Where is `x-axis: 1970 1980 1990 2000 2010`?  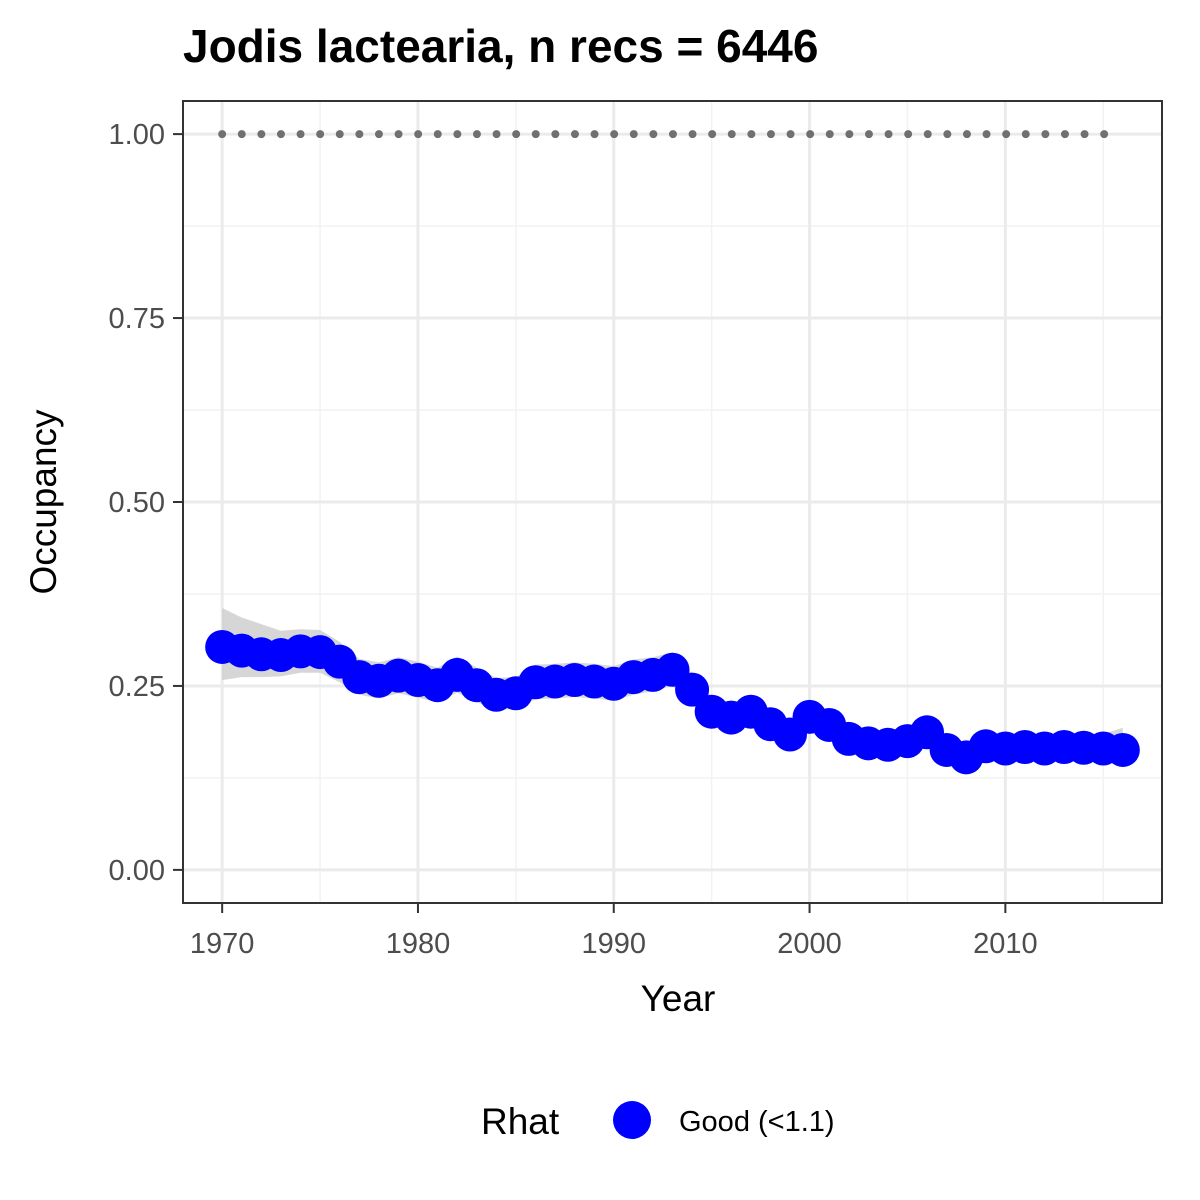 x-axis: 1970 1980 1990 2000 2010 is located at coordinates (614, 931).